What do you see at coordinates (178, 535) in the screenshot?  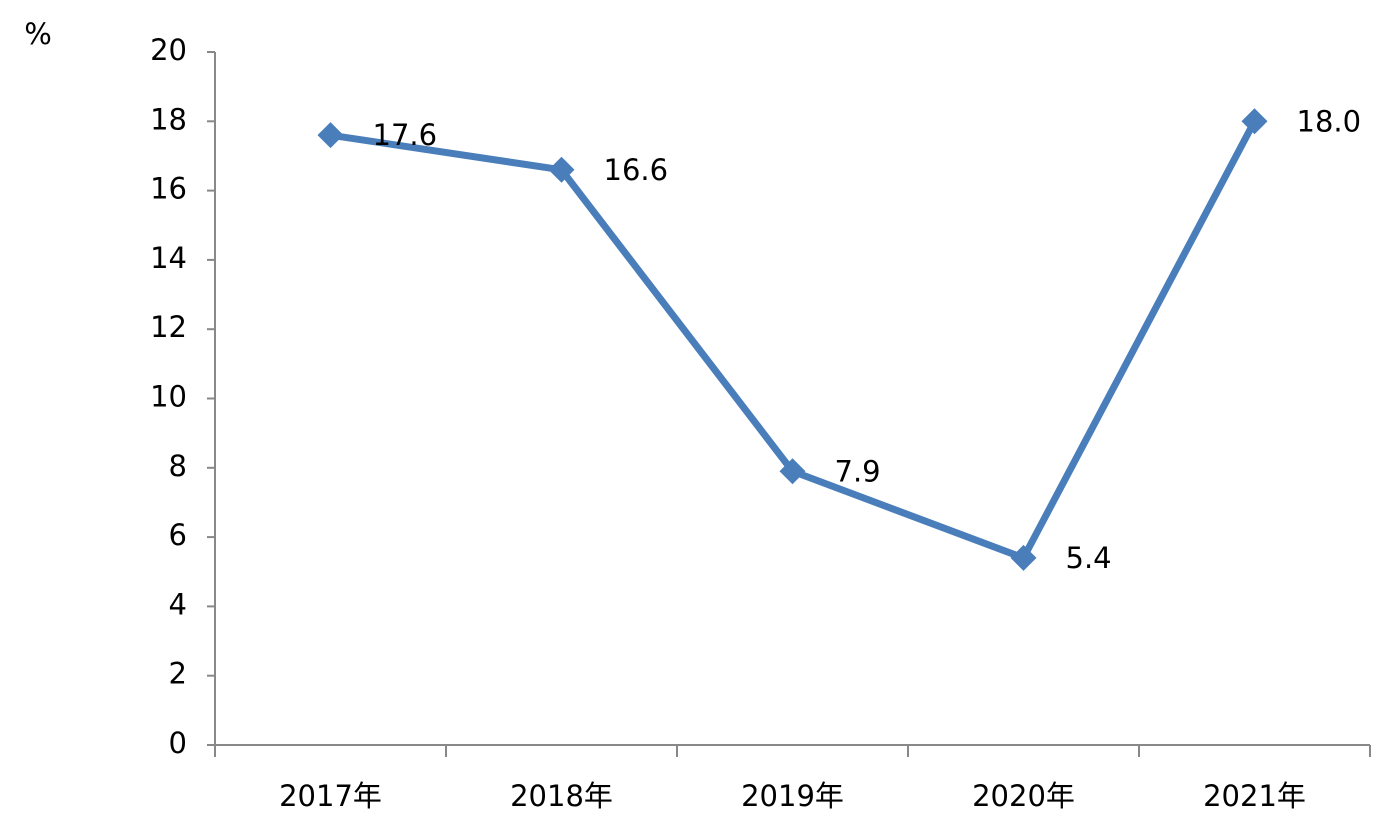 I see `y-tick-label: 6` at bounding box center [178, 535].